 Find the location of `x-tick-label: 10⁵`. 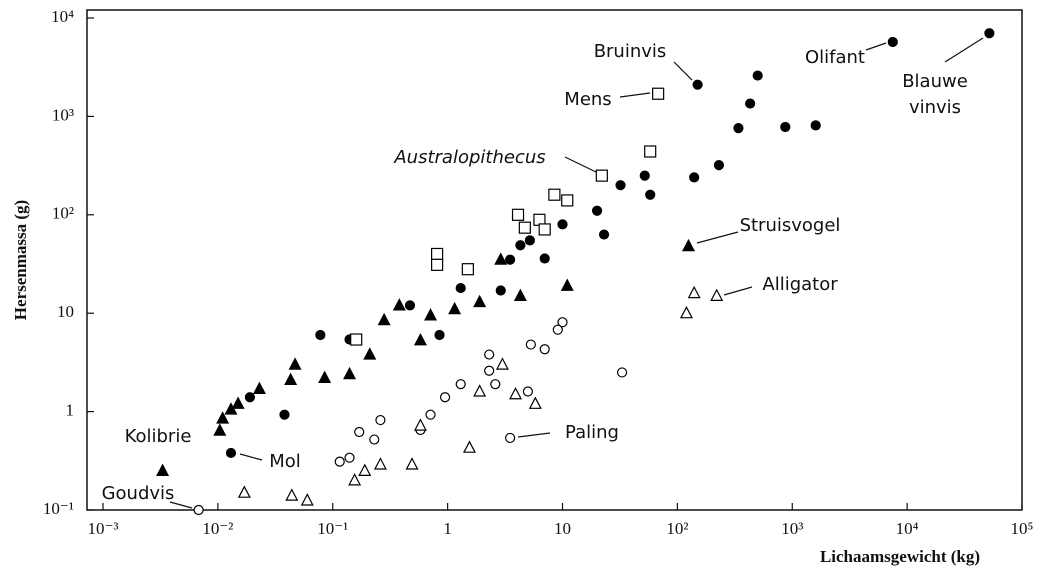

x-tick-label: 10⁵ is located at coordinates (1022, 528).